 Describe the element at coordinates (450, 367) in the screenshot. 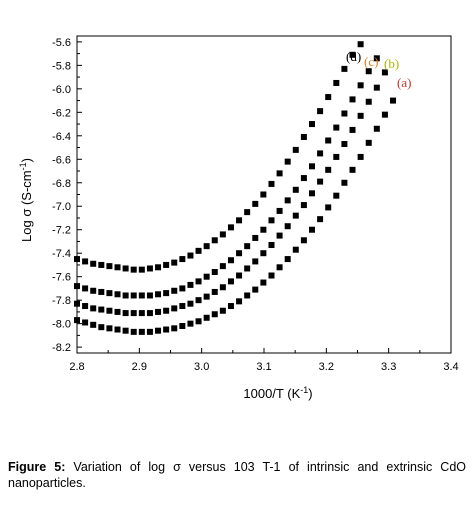

I see `x-tick-label: 3.4` at that location.